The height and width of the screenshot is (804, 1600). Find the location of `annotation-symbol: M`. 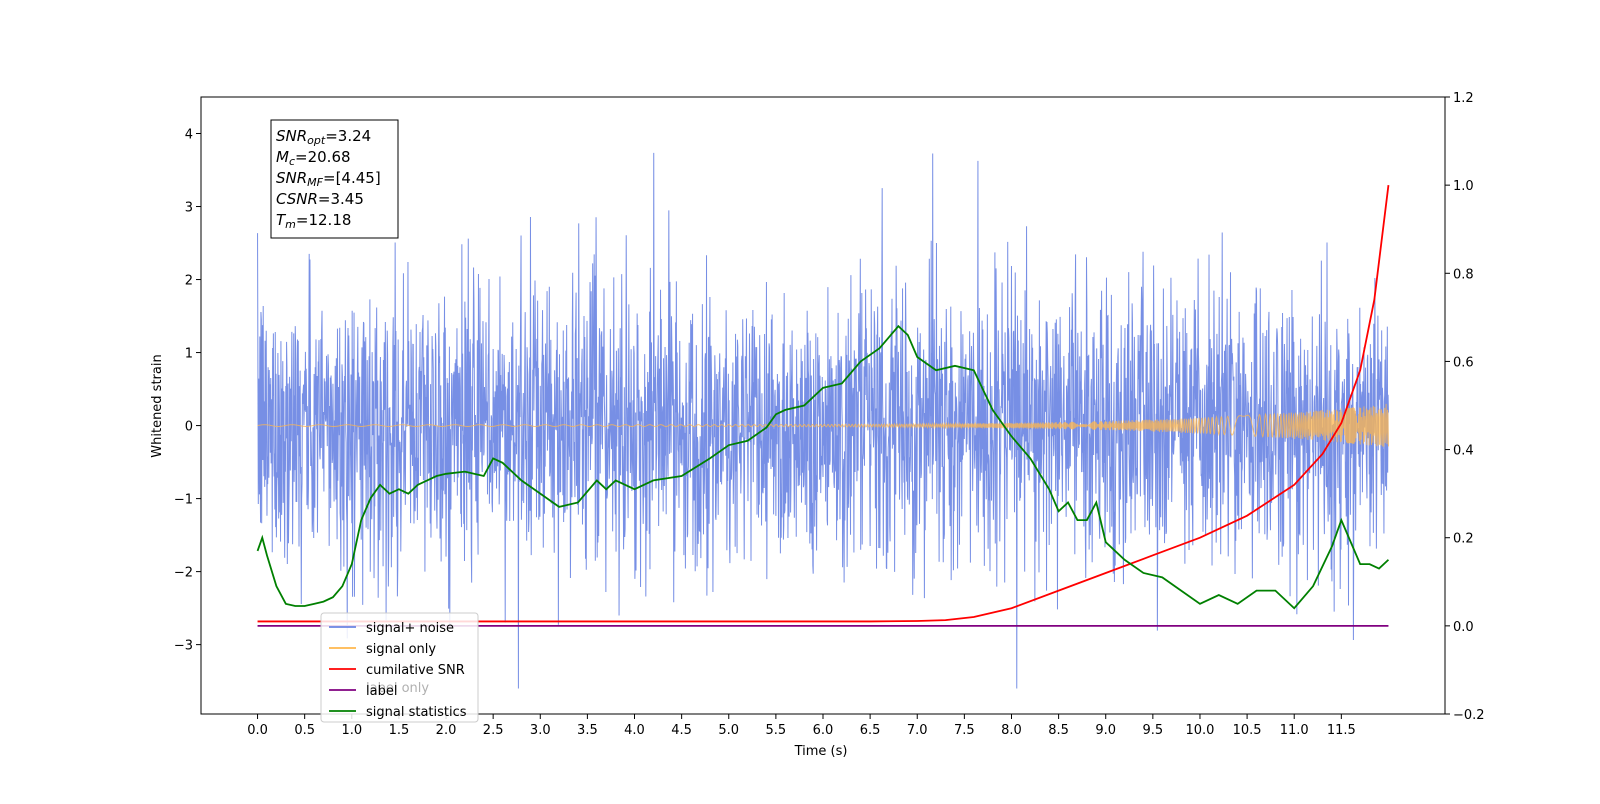

annotation-symbol: M is located at coordinates (282, 157).